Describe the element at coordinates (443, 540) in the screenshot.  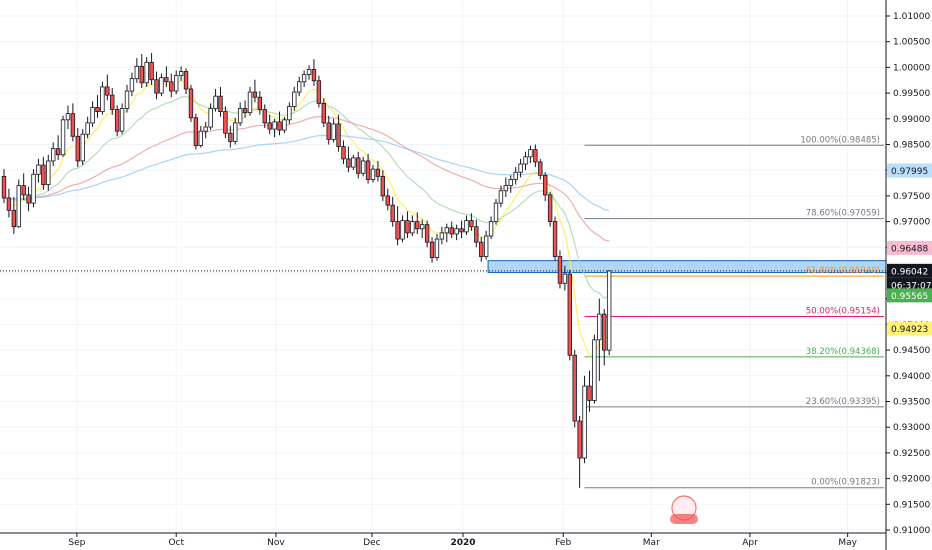
I see `time-axis: Sep Oct Nov Dec 2020 Feb Mar Apr May` at that location.